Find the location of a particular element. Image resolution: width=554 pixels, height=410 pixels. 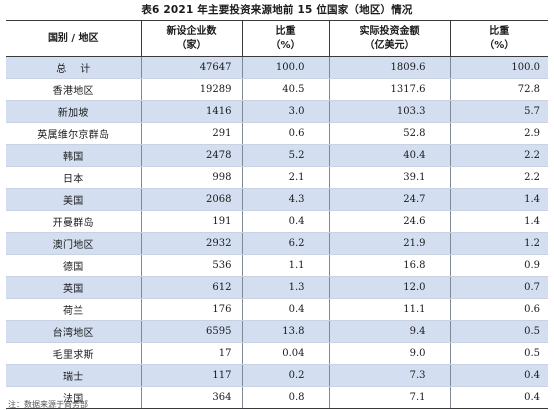

cell-share-enterprises: 3.0 is located at coordinates (285, 111).